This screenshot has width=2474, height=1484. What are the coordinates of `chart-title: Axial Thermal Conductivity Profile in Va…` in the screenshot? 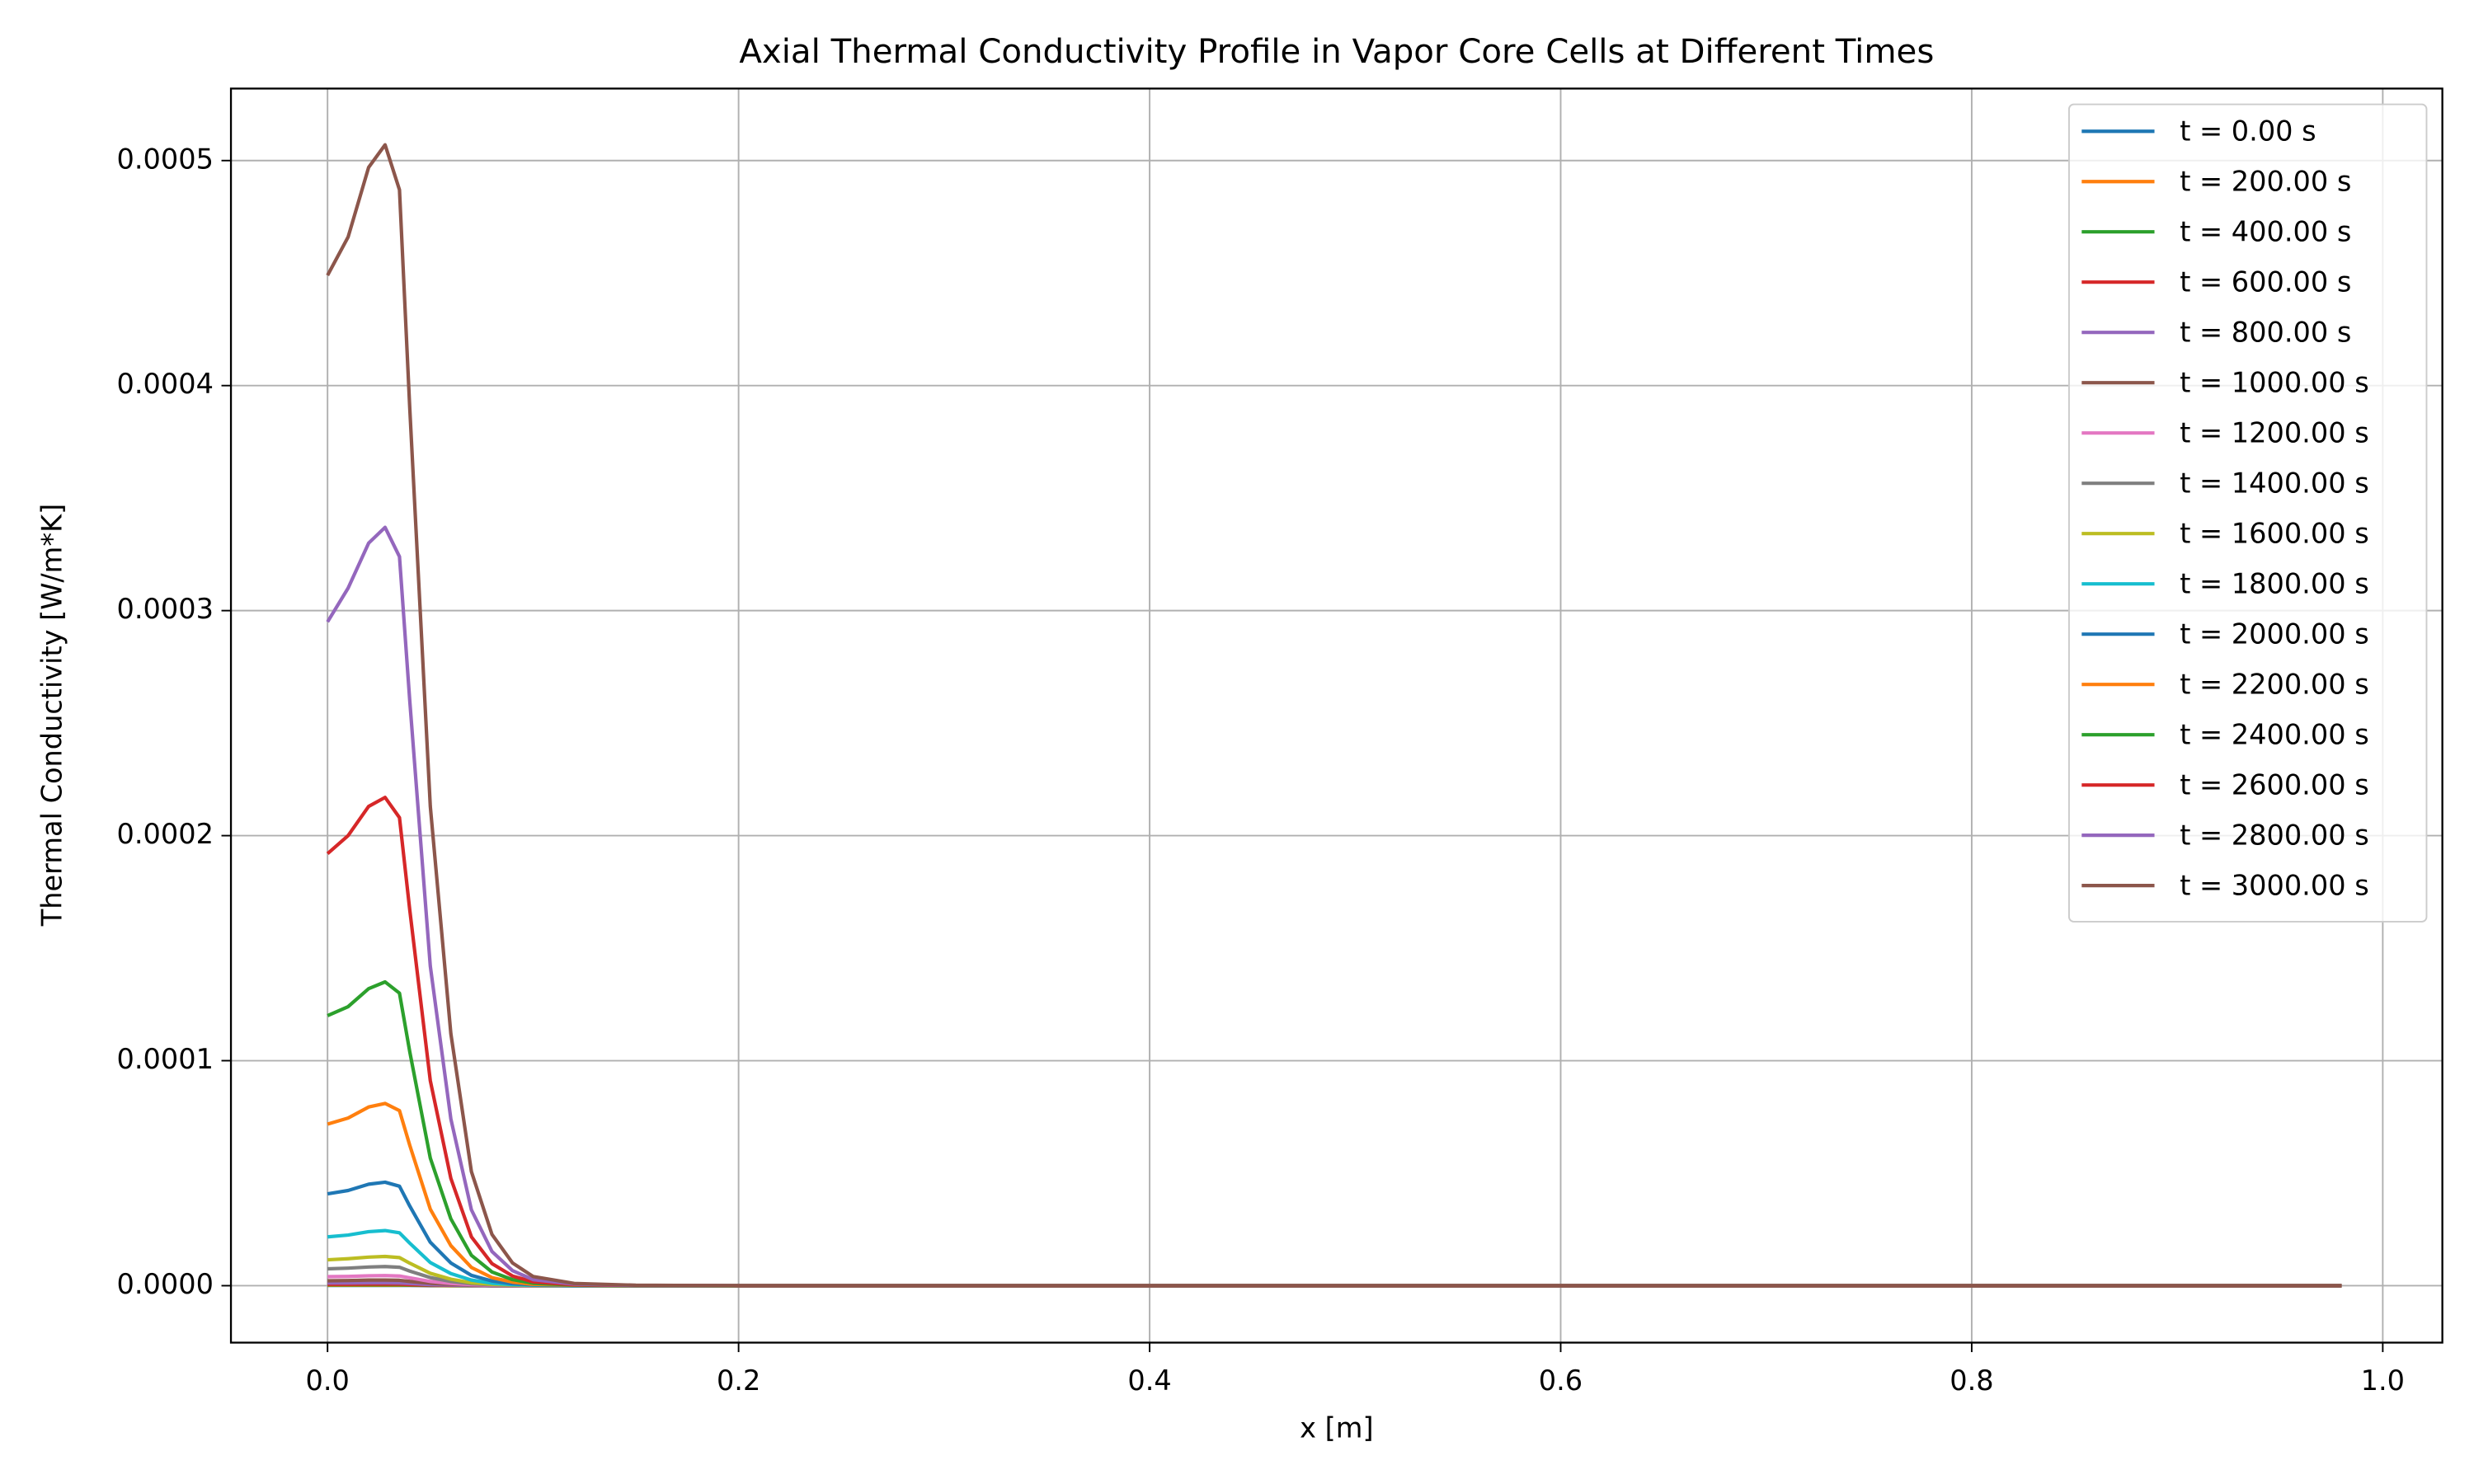 It's located at (1336, 52).